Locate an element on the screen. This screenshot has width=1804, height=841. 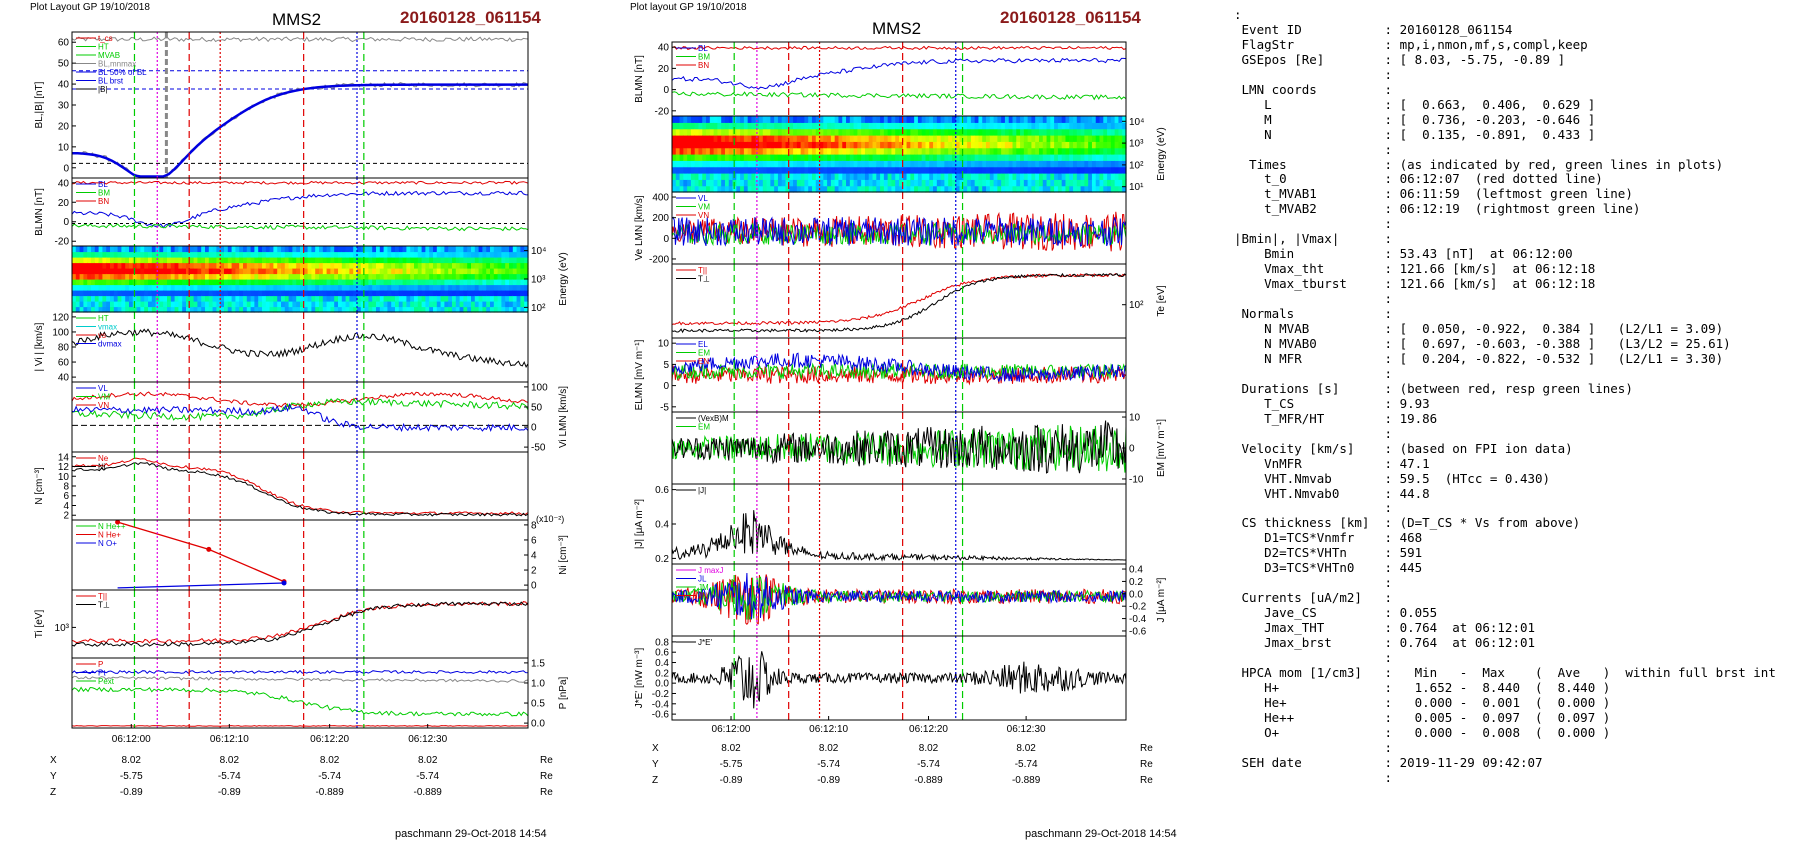
y-tick-label: 0 is located at coordinates (534, 428).